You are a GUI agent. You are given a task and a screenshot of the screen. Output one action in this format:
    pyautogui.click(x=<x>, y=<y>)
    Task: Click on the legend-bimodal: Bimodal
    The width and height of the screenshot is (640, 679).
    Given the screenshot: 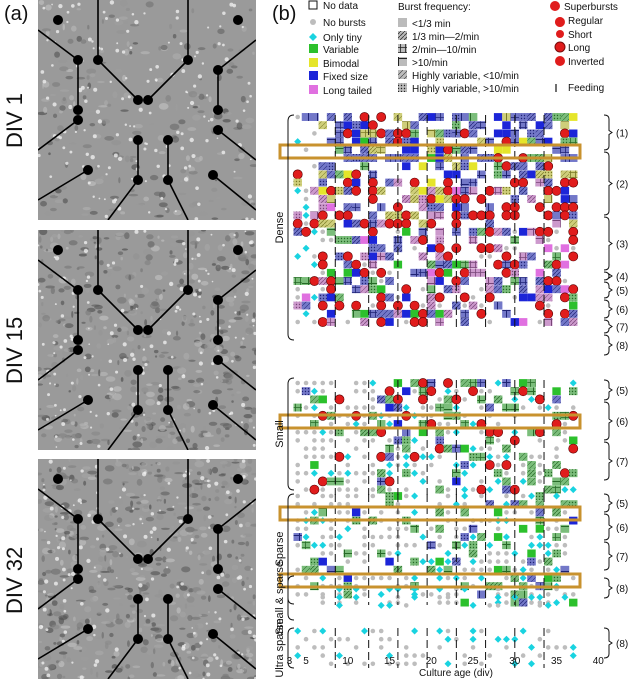 What is the action you would take?
    pyautogui.click(x=341, y=64)
    